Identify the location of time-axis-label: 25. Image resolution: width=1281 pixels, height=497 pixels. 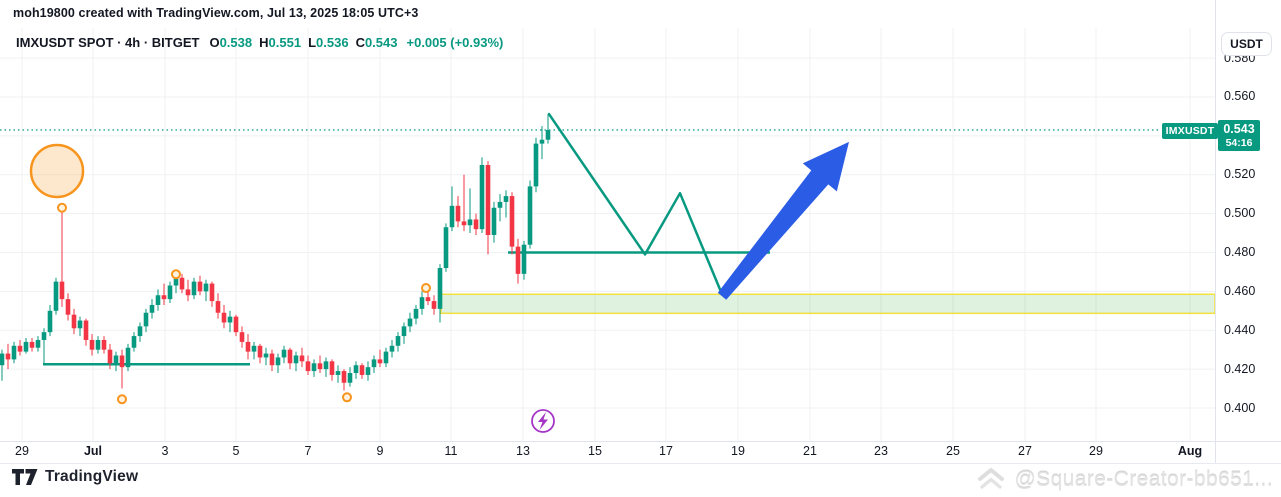
(953, 451).